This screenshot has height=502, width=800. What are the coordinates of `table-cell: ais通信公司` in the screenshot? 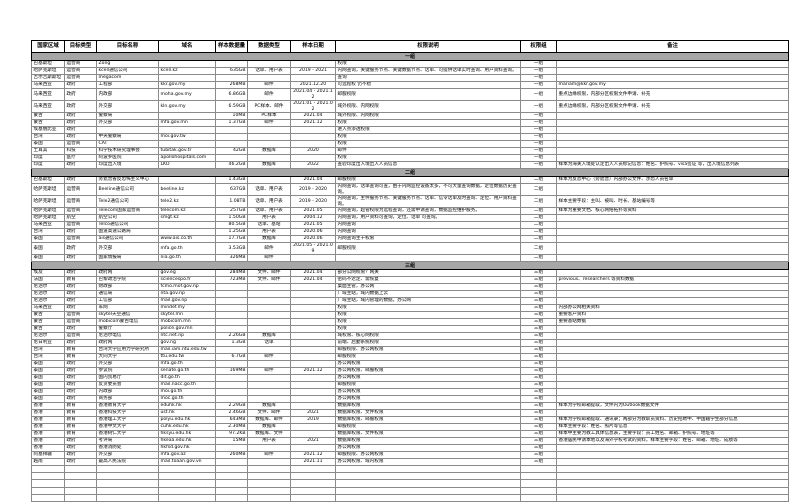 It's located at (127, 239).